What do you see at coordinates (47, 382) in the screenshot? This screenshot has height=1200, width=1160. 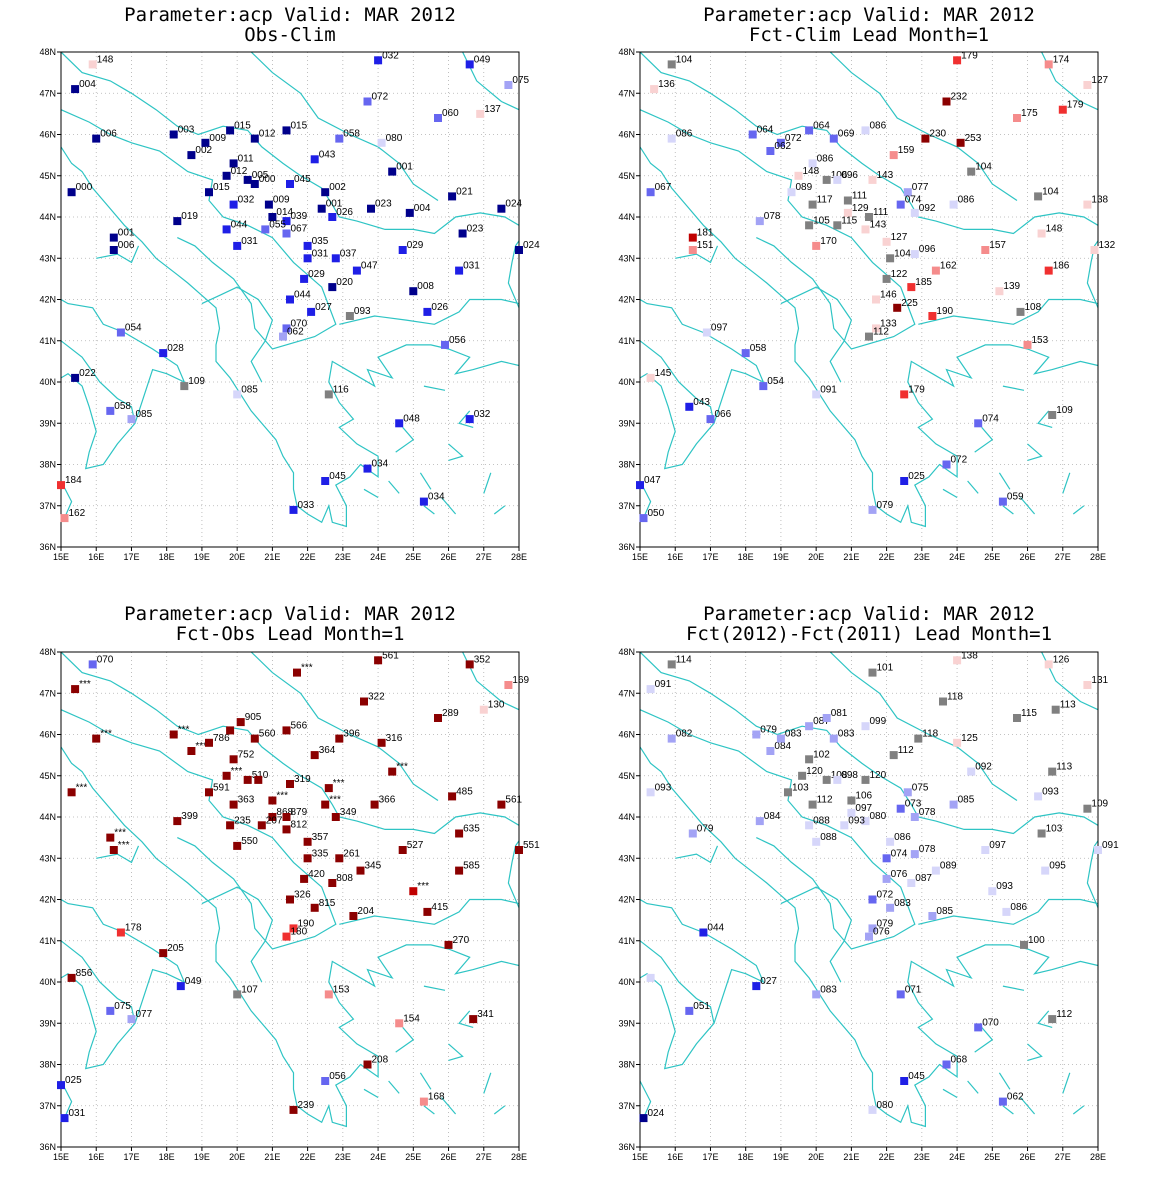 I see `y-tick-label: 40N` at bounding box center [47, 382].